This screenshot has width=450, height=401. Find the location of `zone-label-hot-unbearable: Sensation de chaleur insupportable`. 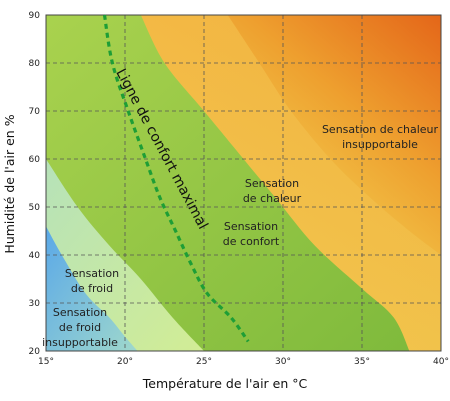

zone-label-hot-unbearable: Sensation de chaleur insupportable is located at coordinates (380, 137).